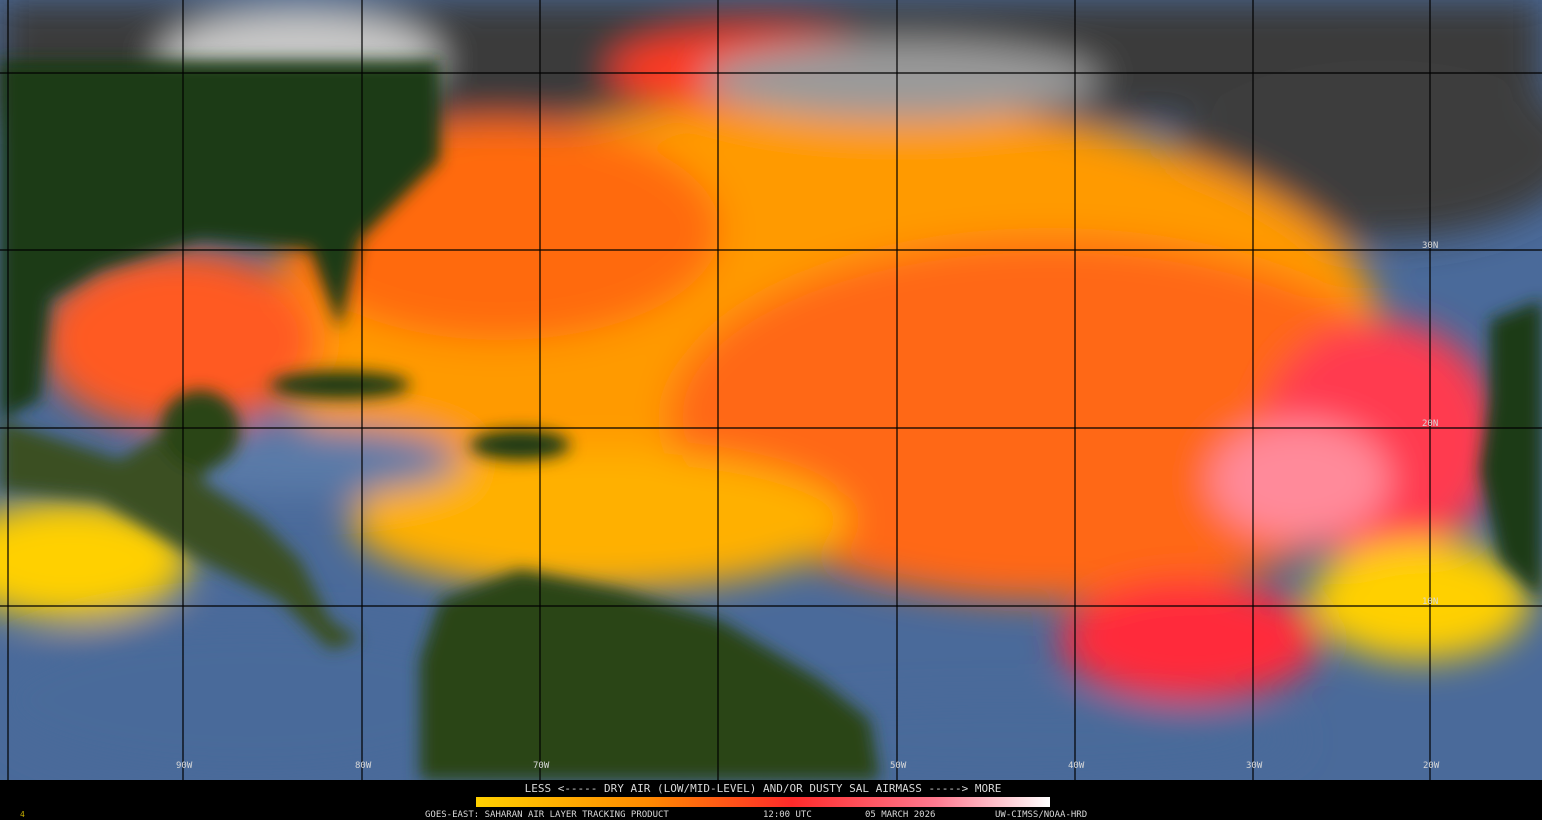 Image resolution: width=1542 pixels, height=820 pixels. I want to click on longitude-label: 80W, so click(363, 766).